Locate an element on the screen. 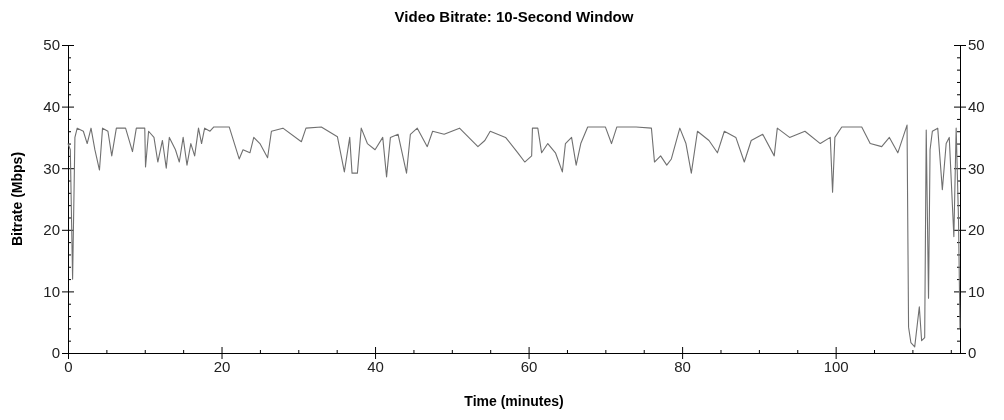 This screenshot has height=420, width=1004. y2-tick-label: 20 is located at coordinates (976, 230).